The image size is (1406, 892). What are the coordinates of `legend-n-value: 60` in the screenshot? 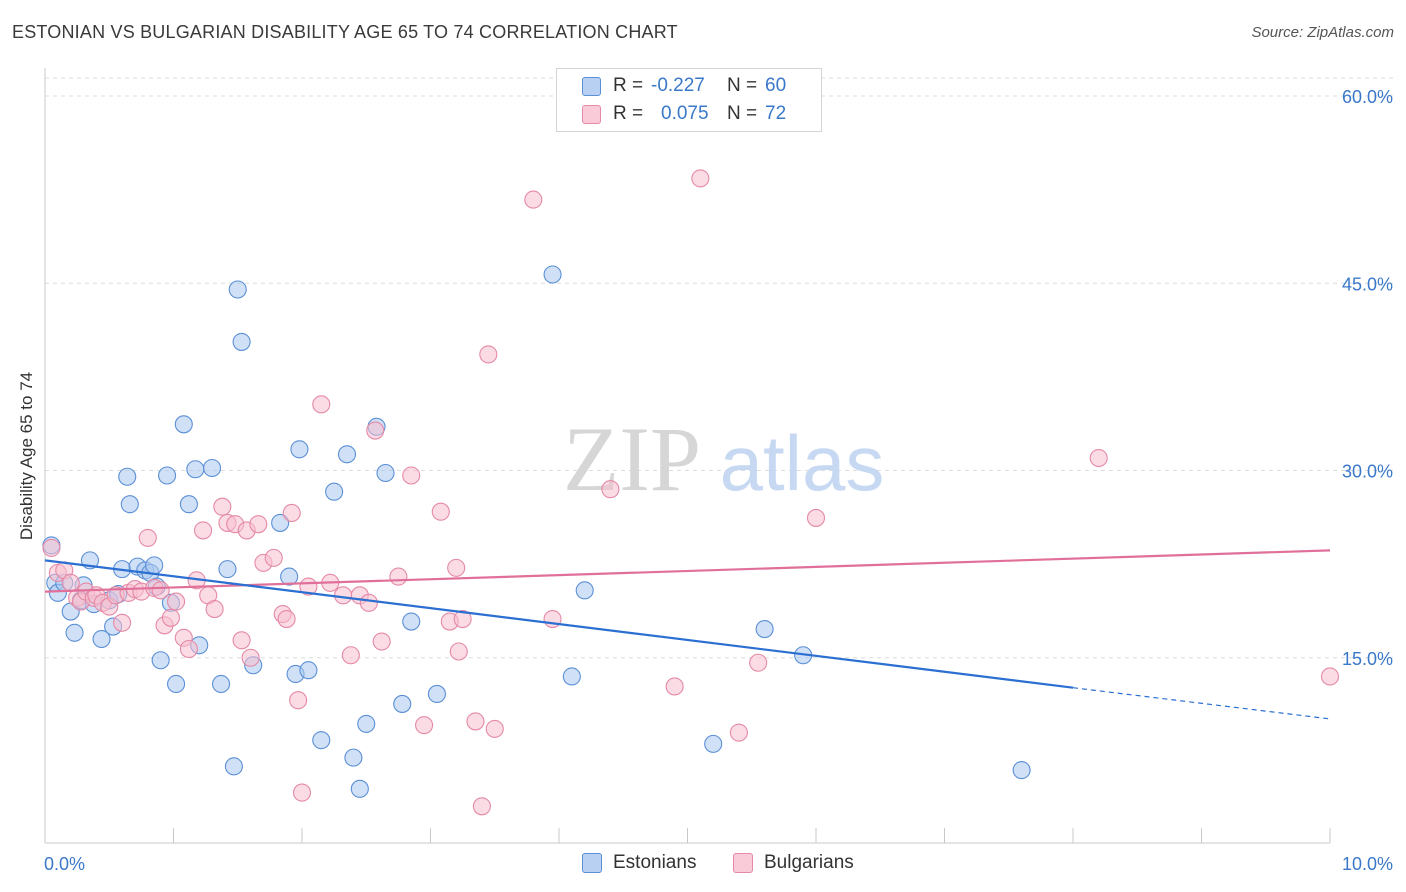 It's located at (776, 85).